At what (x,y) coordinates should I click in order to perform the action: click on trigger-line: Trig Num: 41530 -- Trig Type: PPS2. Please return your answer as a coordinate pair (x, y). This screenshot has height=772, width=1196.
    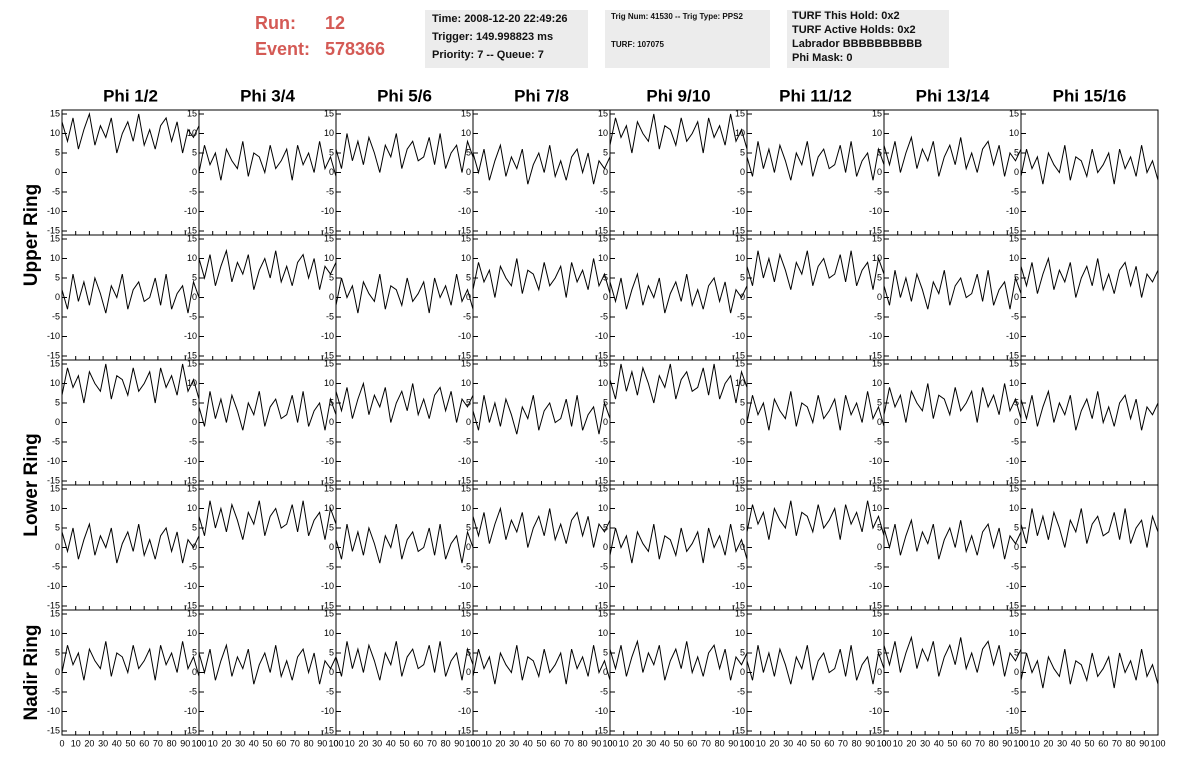
    Looking at the image, I should click on (677, 16).